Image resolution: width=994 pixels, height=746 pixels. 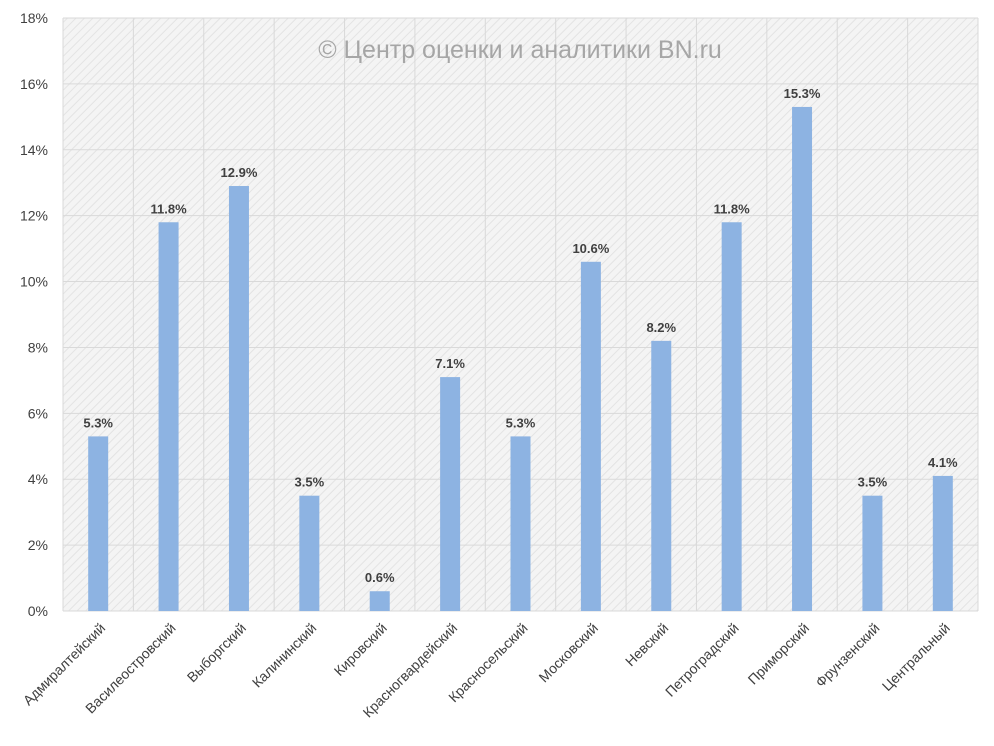 What do you see at coordinates (702, 660) in the screenshot?
I see `x-tick-label: Петроградский` at bounding box center [702, 660].